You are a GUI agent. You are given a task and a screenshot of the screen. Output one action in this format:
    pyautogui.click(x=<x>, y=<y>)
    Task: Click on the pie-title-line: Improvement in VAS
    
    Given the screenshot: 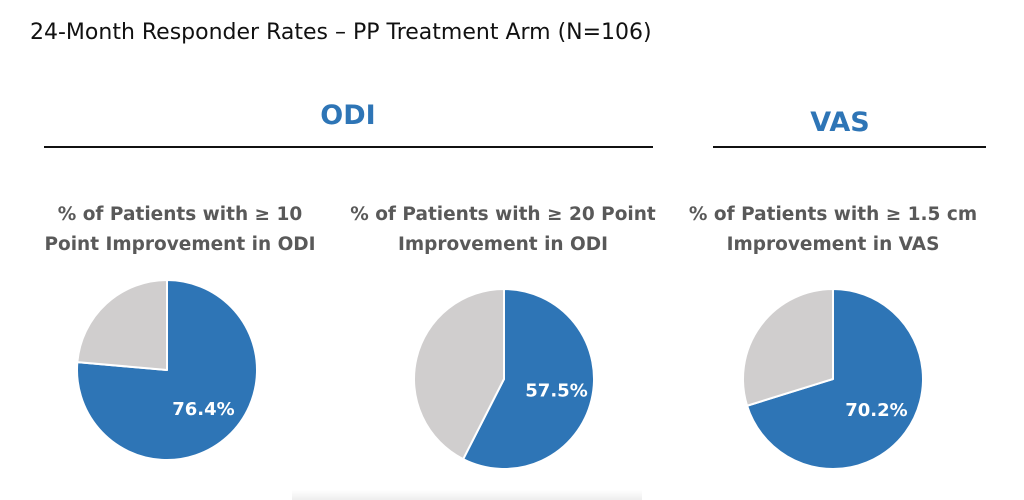 What is the action you would take?
    pyautogui.click(x=833, y=244)
    